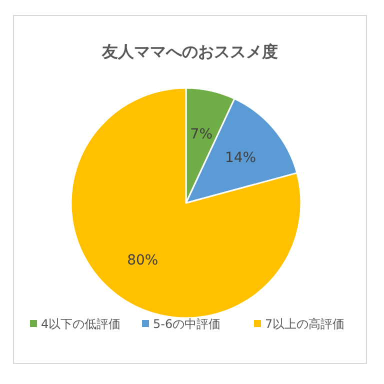 This screenshot has height=384, width=384. I want to click on legend-label: 7以上の高評価, so click(305, 324).